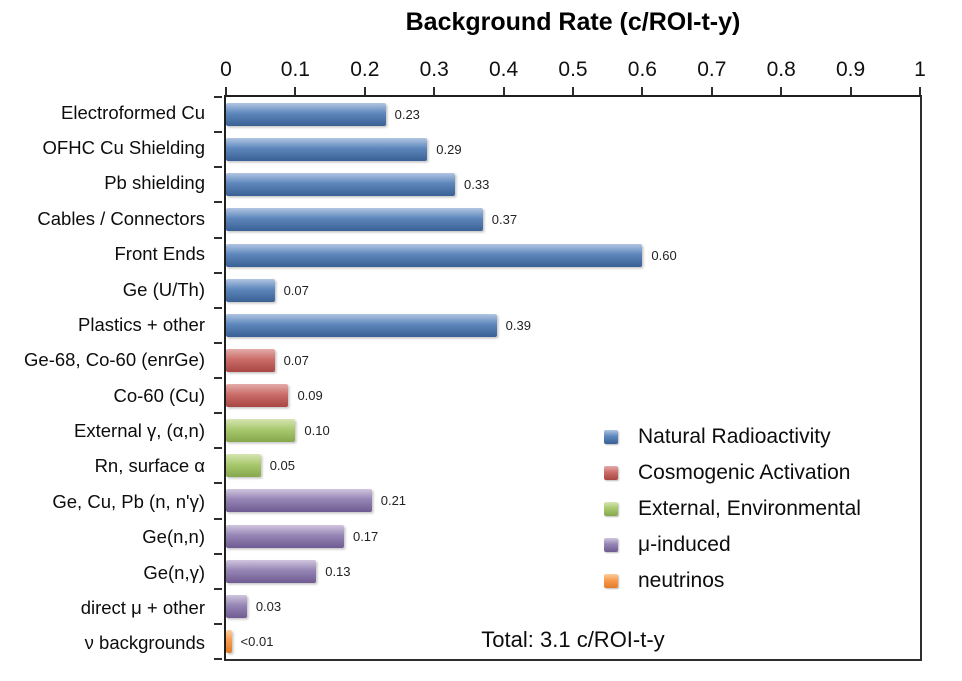 The height and width of the screenshot is (681, 962). Describe the element at coordinates (681, 580) in the screenshot. I see `legend-label: neutrinos` at that location.